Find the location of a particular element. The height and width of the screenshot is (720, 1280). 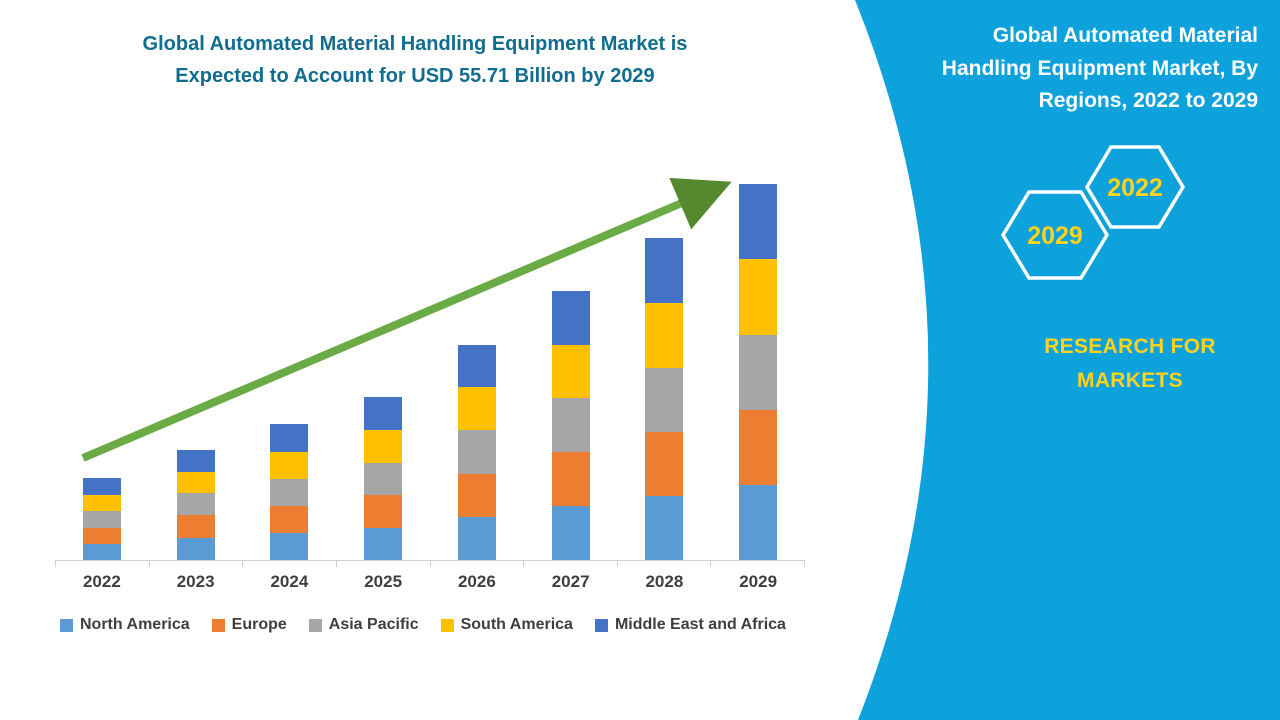

legend-item: South America is located at coordinates (506, 625).